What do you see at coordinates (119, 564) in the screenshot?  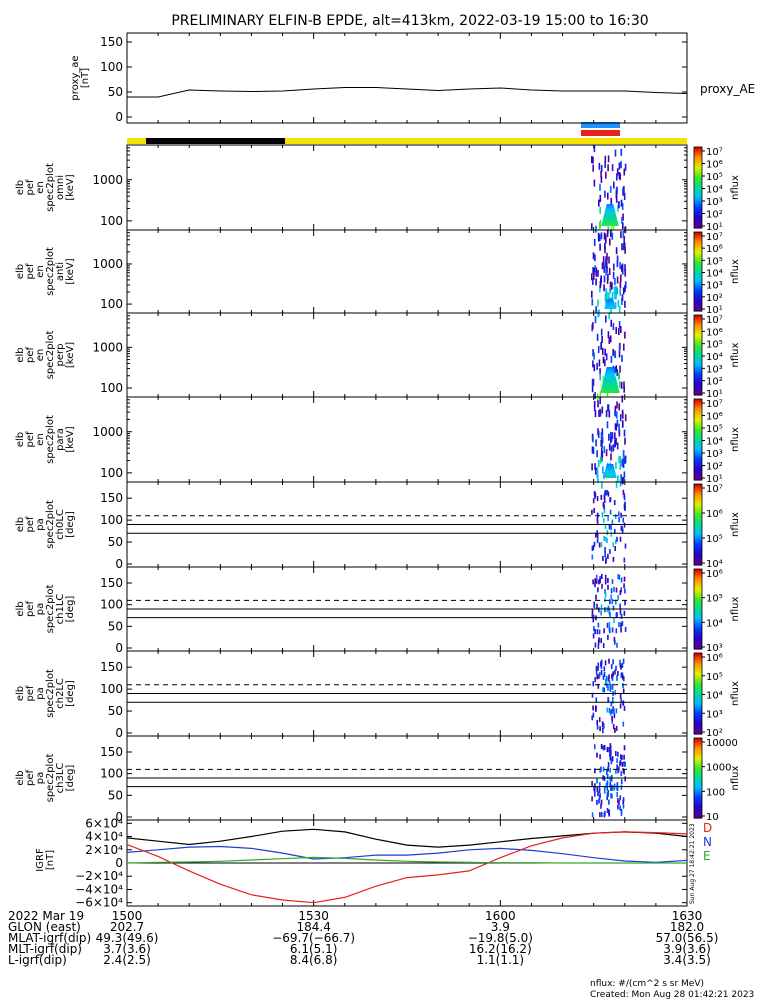 I see `y-tick-label: 0` at bounding box center [119, 564].